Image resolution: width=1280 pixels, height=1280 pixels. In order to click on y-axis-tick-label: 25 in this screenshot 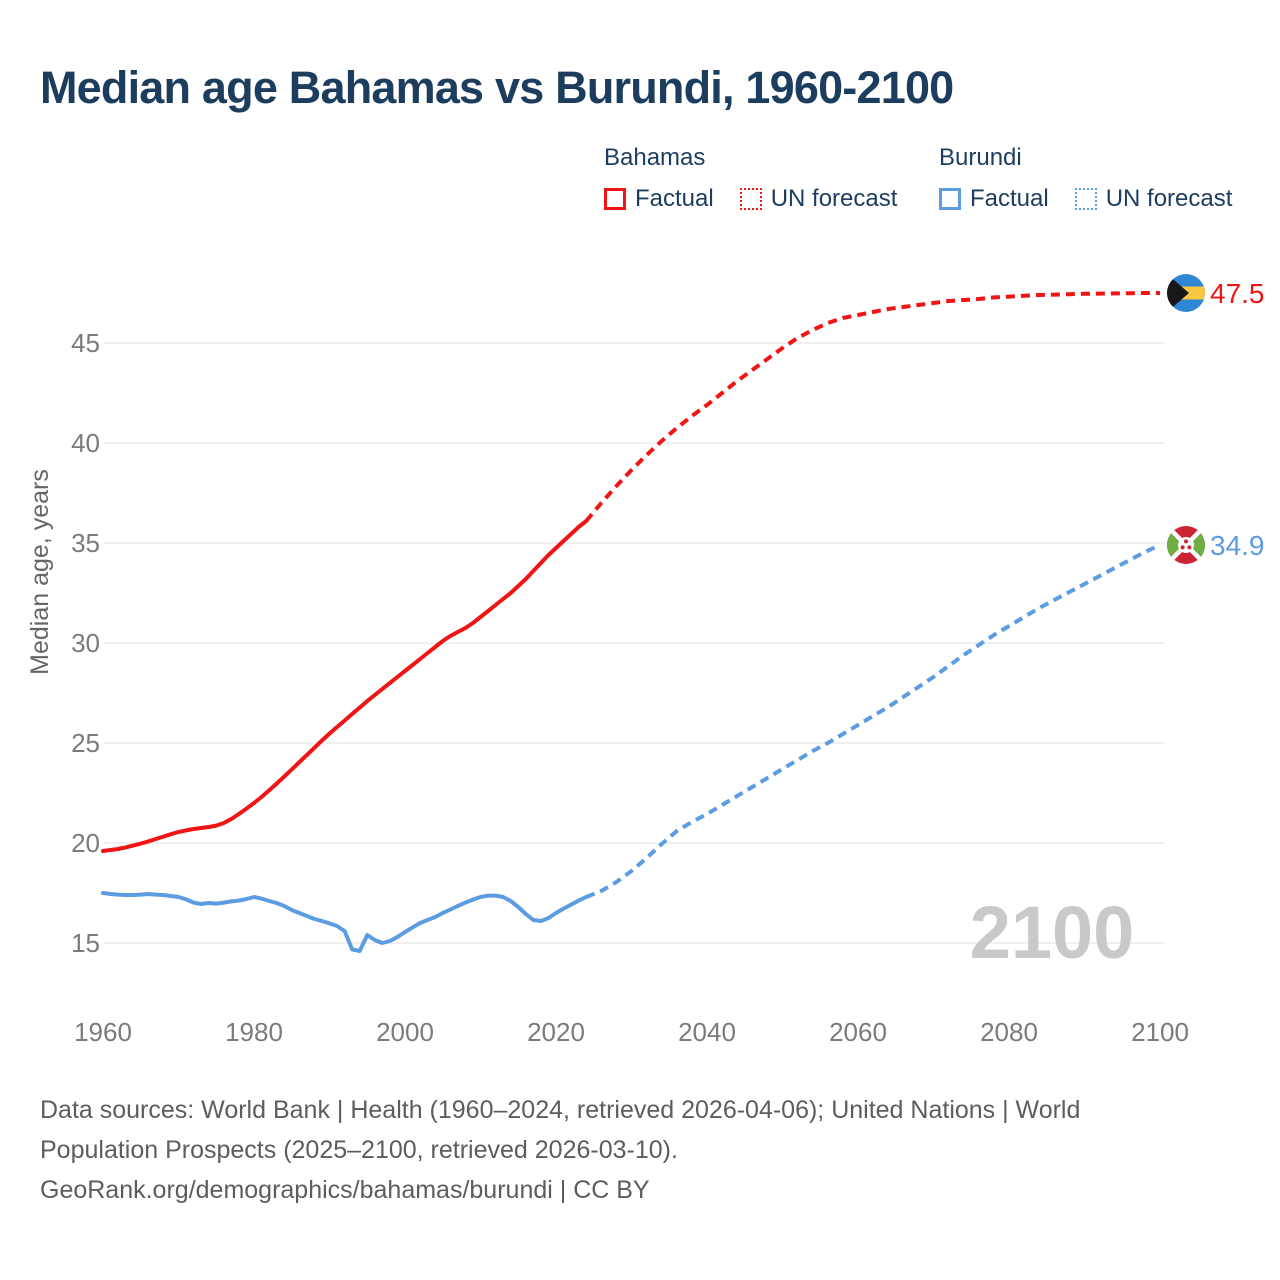, I will do `click(85, 743)`.